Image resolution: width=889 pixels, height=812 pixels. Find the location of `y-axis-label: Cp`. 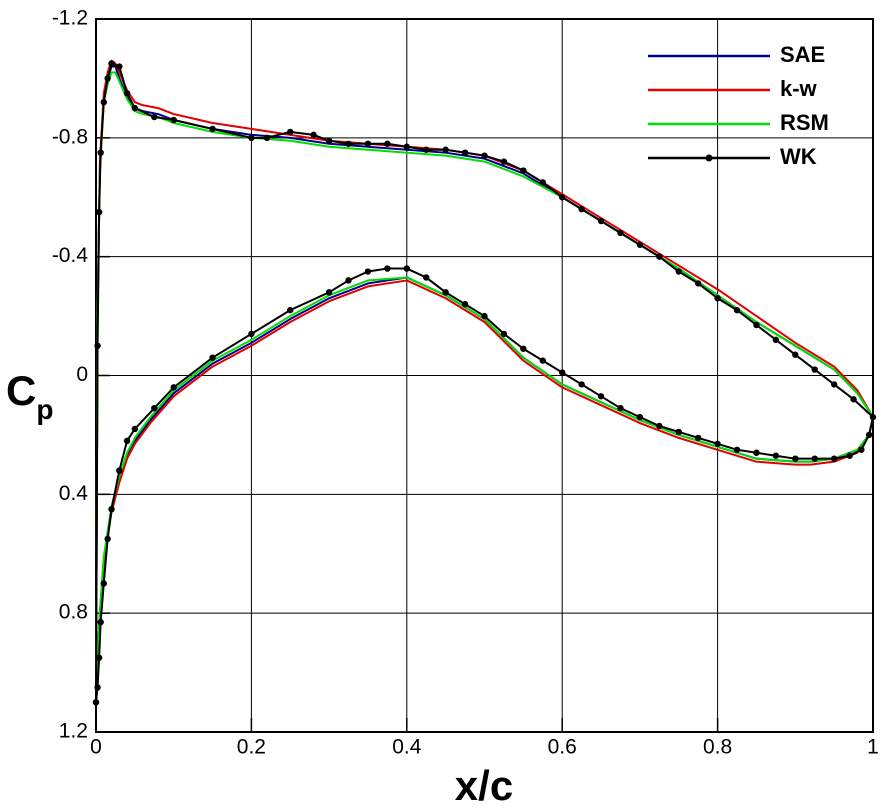

y-axis-label: Cp is located at coordinates (29, 396).